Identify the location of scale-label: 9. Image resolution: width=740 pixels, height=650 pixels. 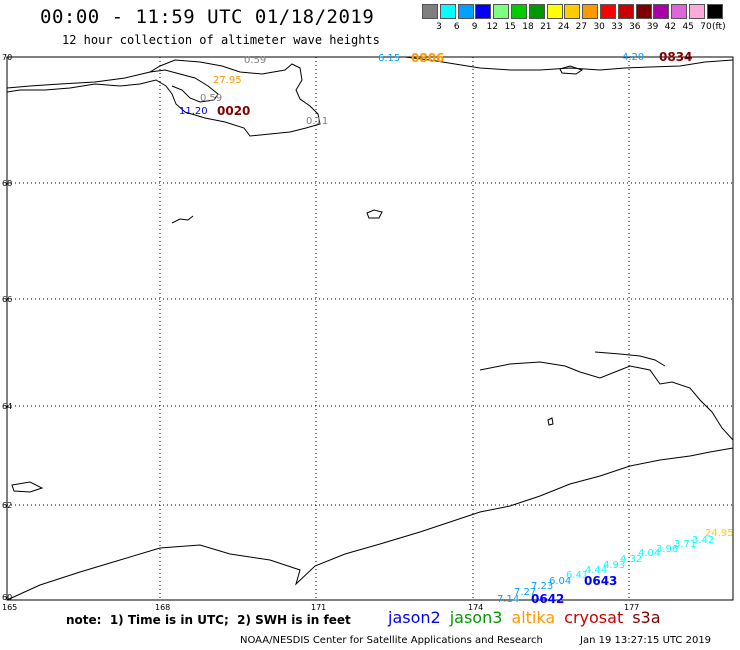
(474, 27).